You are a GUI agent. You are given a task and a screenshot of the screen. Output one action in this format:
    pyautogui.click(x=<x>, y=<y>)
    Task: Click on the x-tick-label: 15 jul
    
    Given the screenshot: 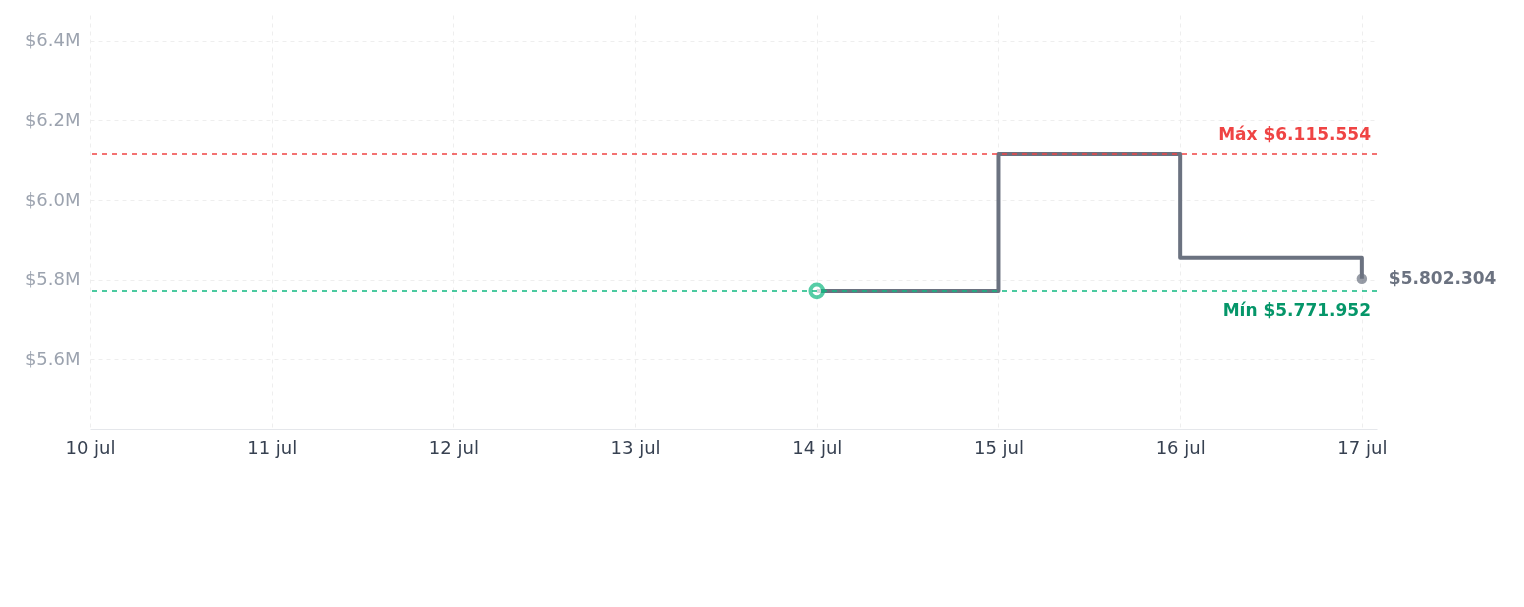 What is the action you would take?
    pyautogui.click(x=998, y=447)
    